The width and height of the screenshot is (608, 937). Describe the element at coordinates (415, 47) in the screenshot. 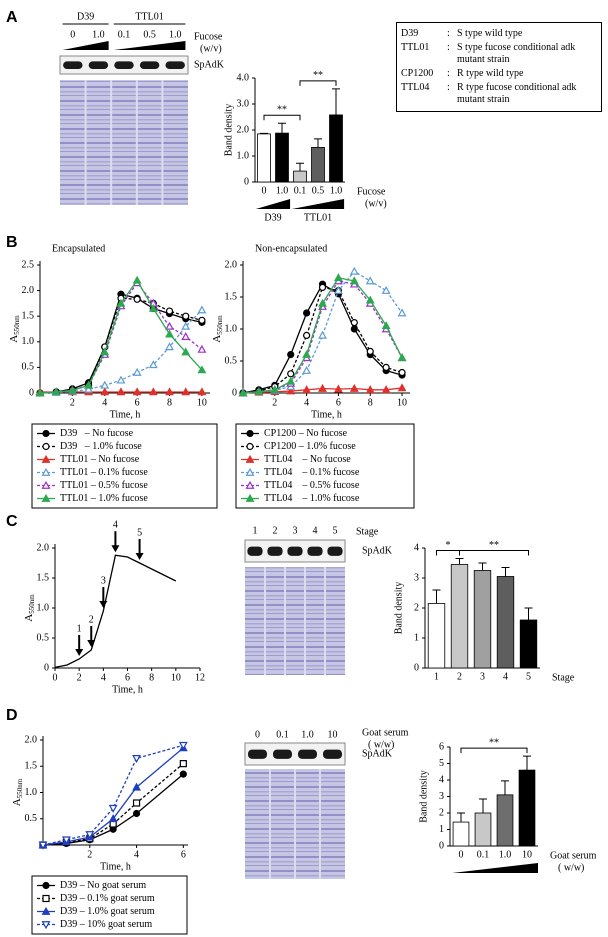

I see `strain: TTL01` at that location.